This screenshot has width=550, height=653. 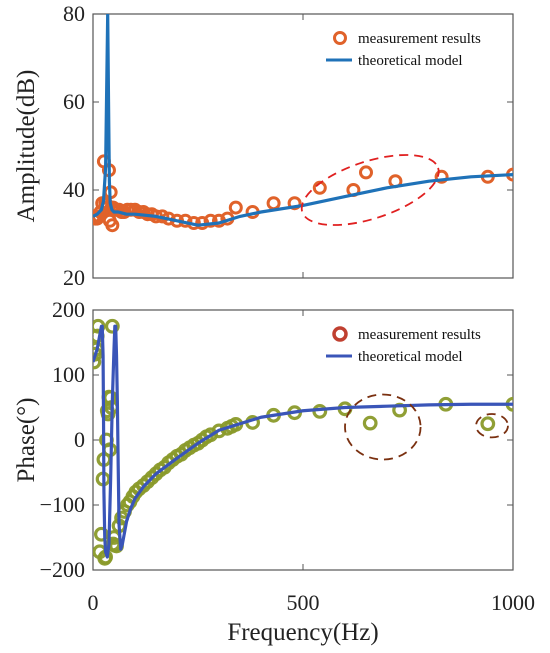 I want to click on y-tick-label: 200, so click(x=68, y=309).